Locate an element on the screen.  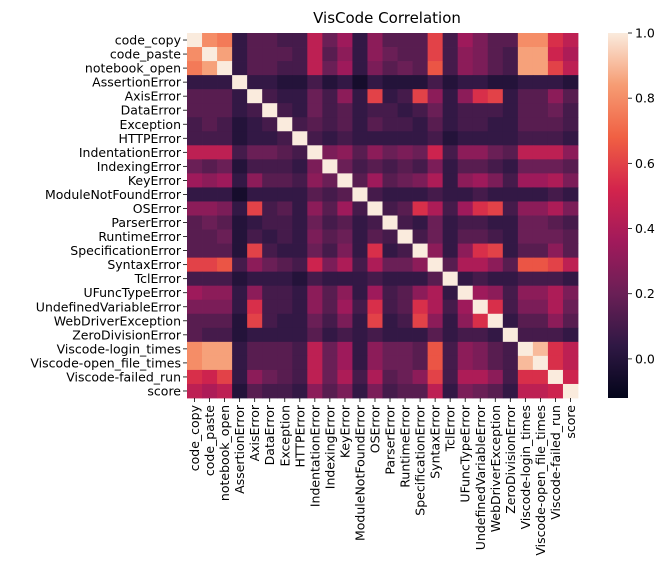
column-tick-label: Viscode-login_times is located at coordinates (525, 467).